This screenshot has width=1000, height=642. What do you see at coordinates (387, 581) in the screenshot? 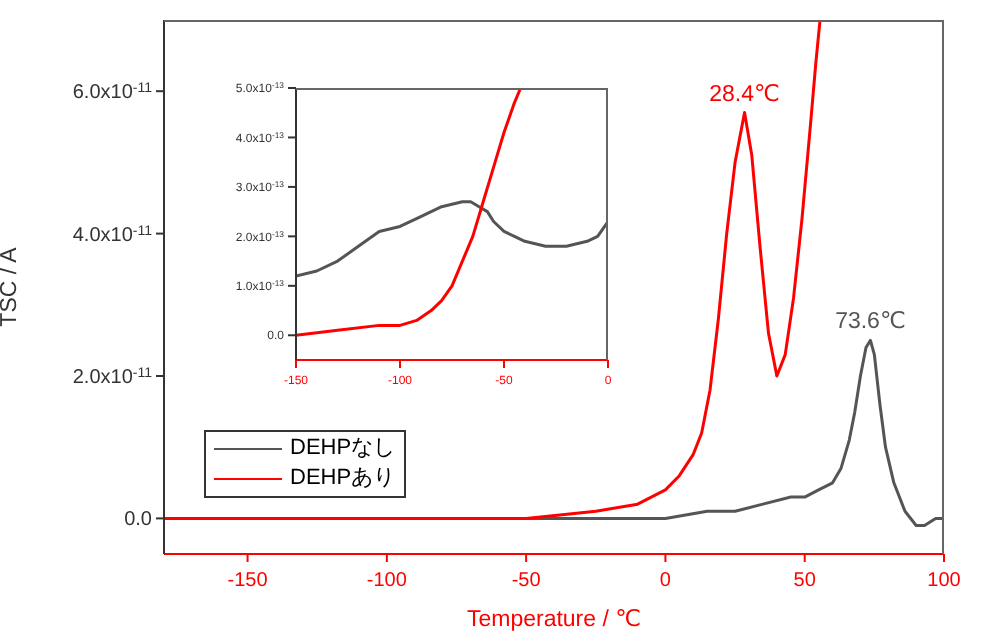
I see `x-tick-label: -100` at bounding box center [387, 581].